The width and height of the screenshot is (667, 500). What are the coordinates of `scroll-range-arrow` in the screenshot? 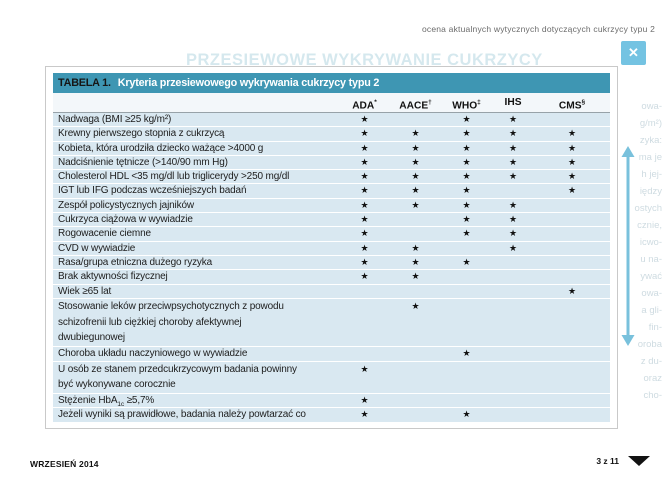 It's located at (628, 246).